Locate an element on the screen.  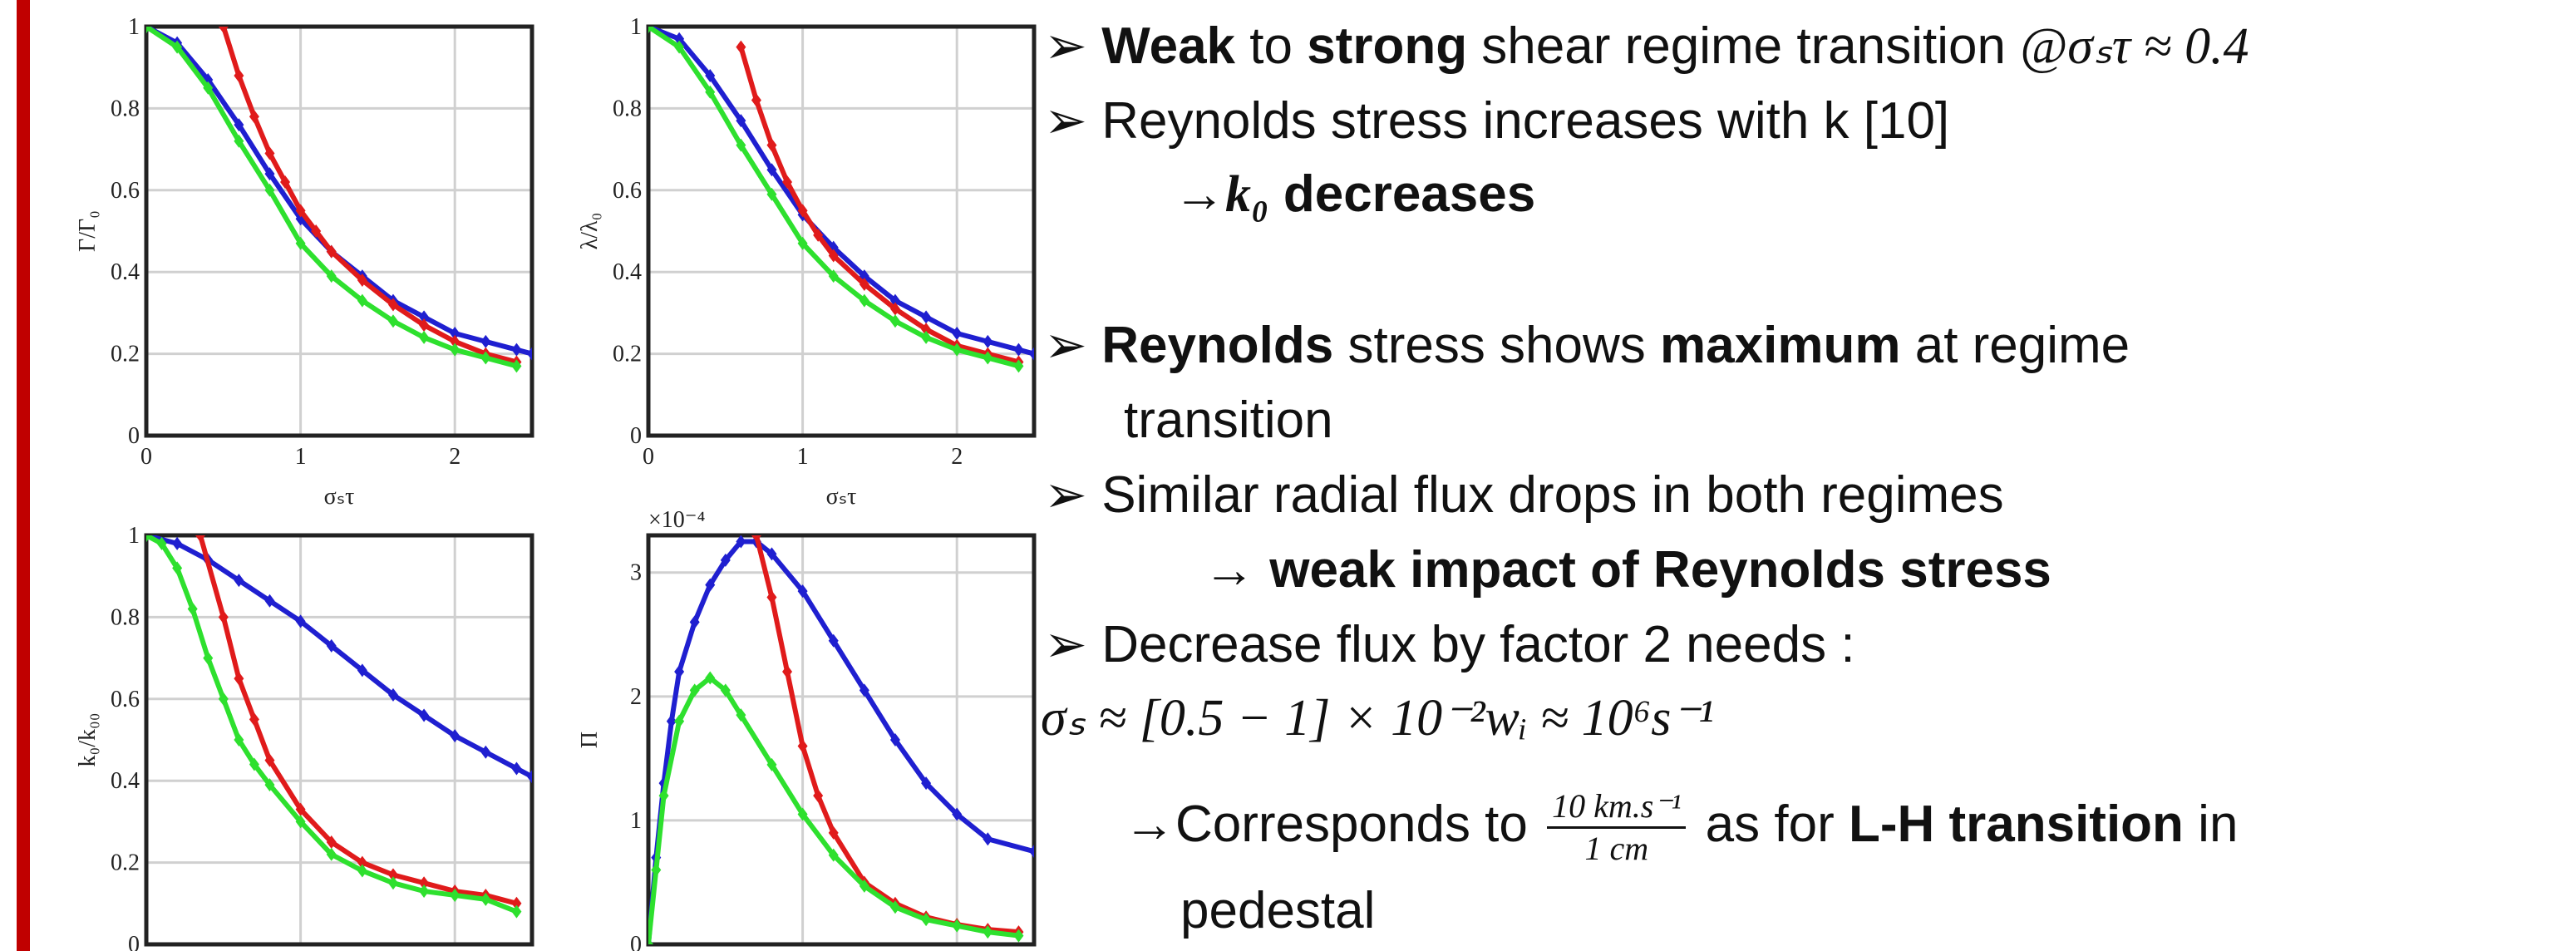
text: in is located at coordinates (2211, 824).